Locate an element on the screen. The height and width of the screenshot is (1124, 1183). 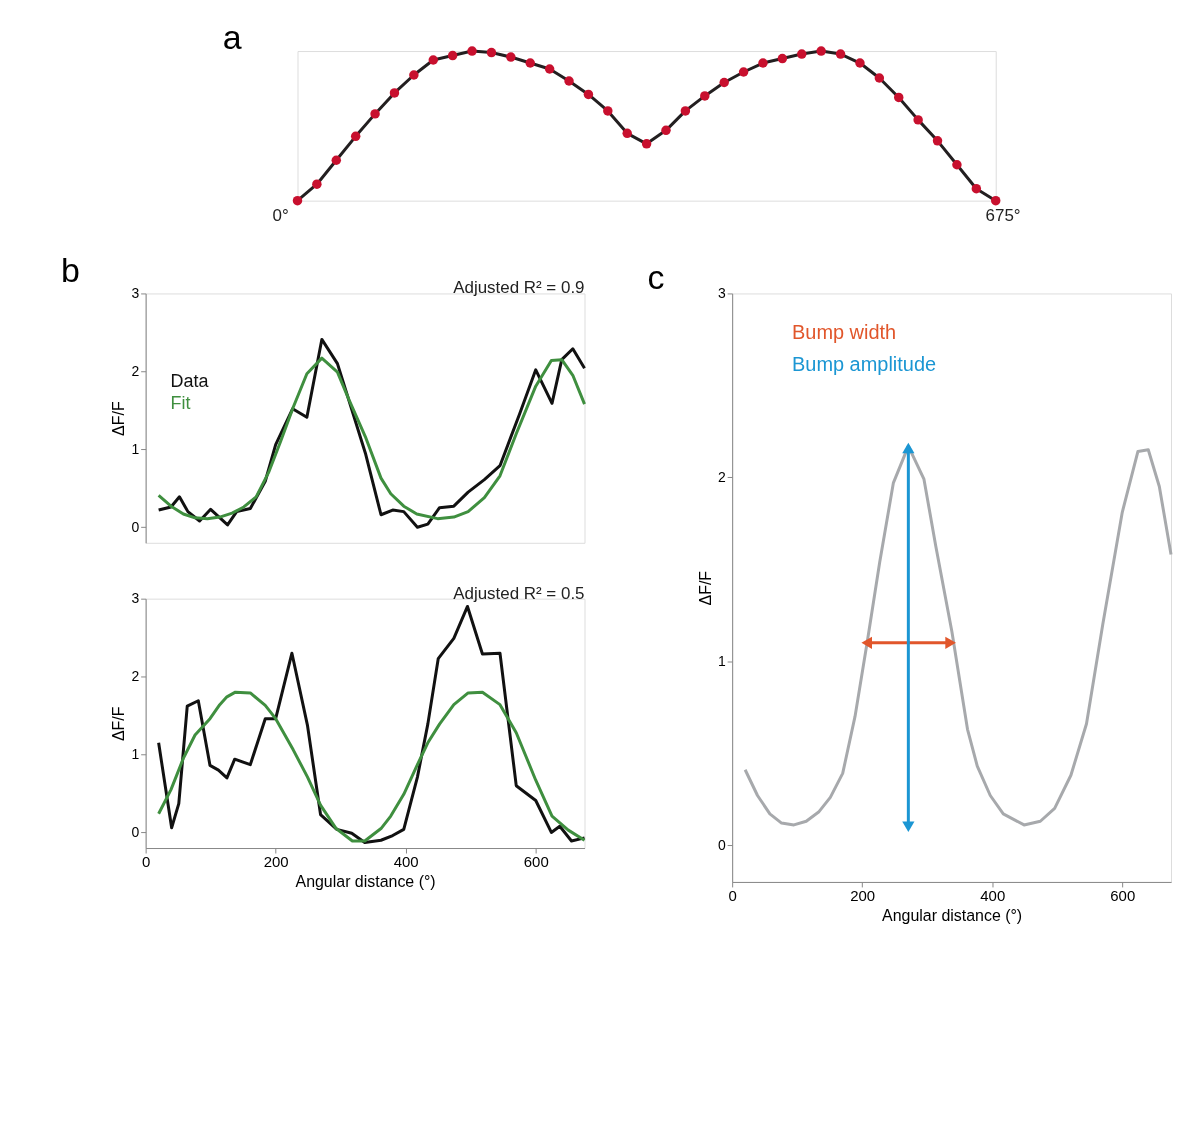
annotation: Adjusted R² = 0.5 is located at coordinates (519, 593).